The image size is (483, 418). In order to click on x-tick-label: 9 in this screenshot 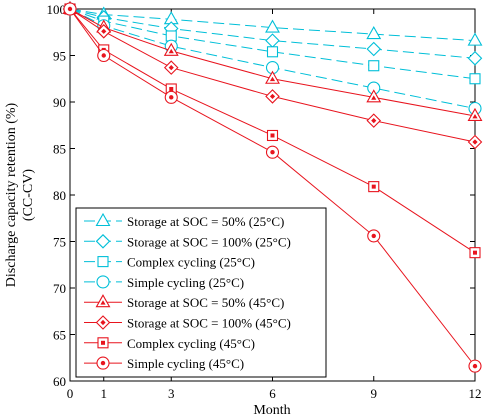, I will do `click(374, 393)`.